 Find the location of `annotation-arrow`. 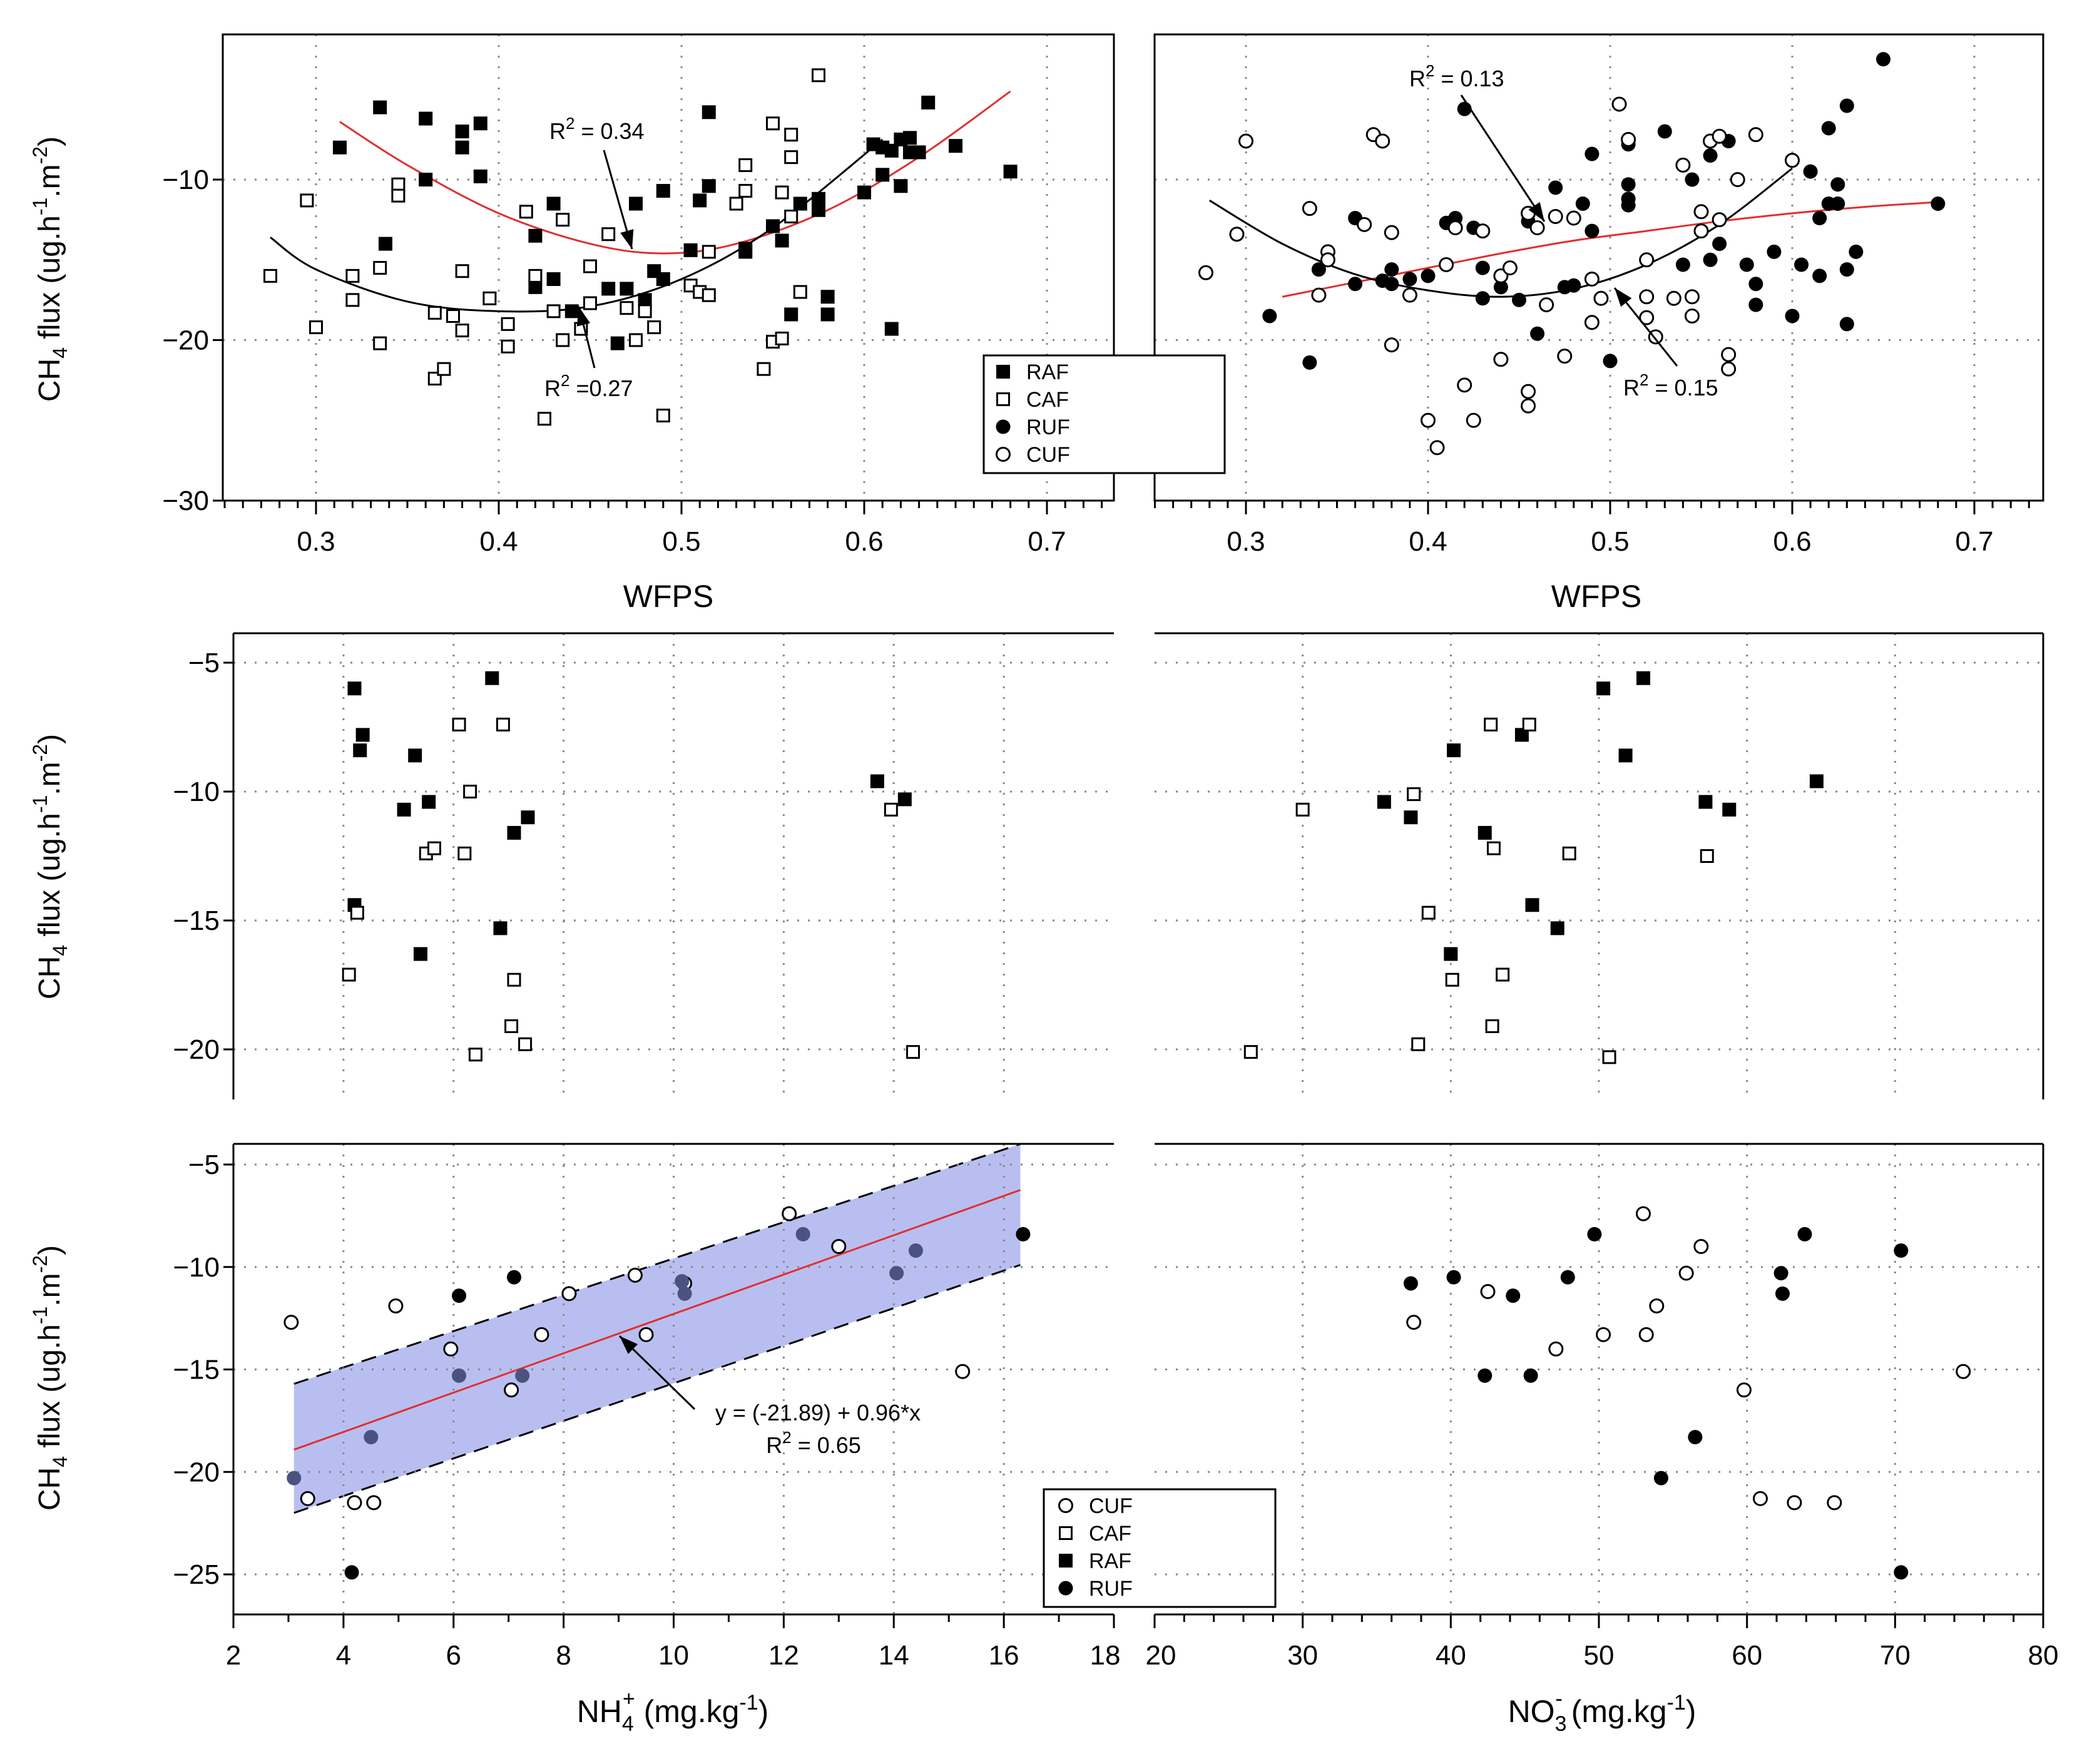

annotation-arrow is located at coordinates (1503, 158).